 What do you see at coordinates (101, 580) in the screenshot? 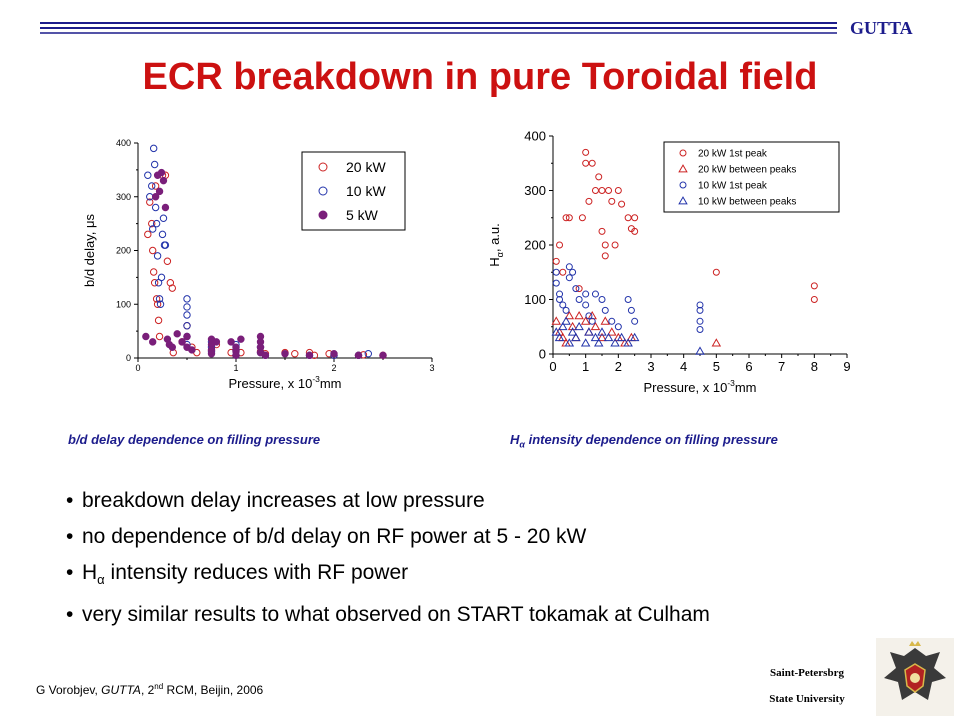
I see `bullet-sub: α` at bounding box center [101, 580].